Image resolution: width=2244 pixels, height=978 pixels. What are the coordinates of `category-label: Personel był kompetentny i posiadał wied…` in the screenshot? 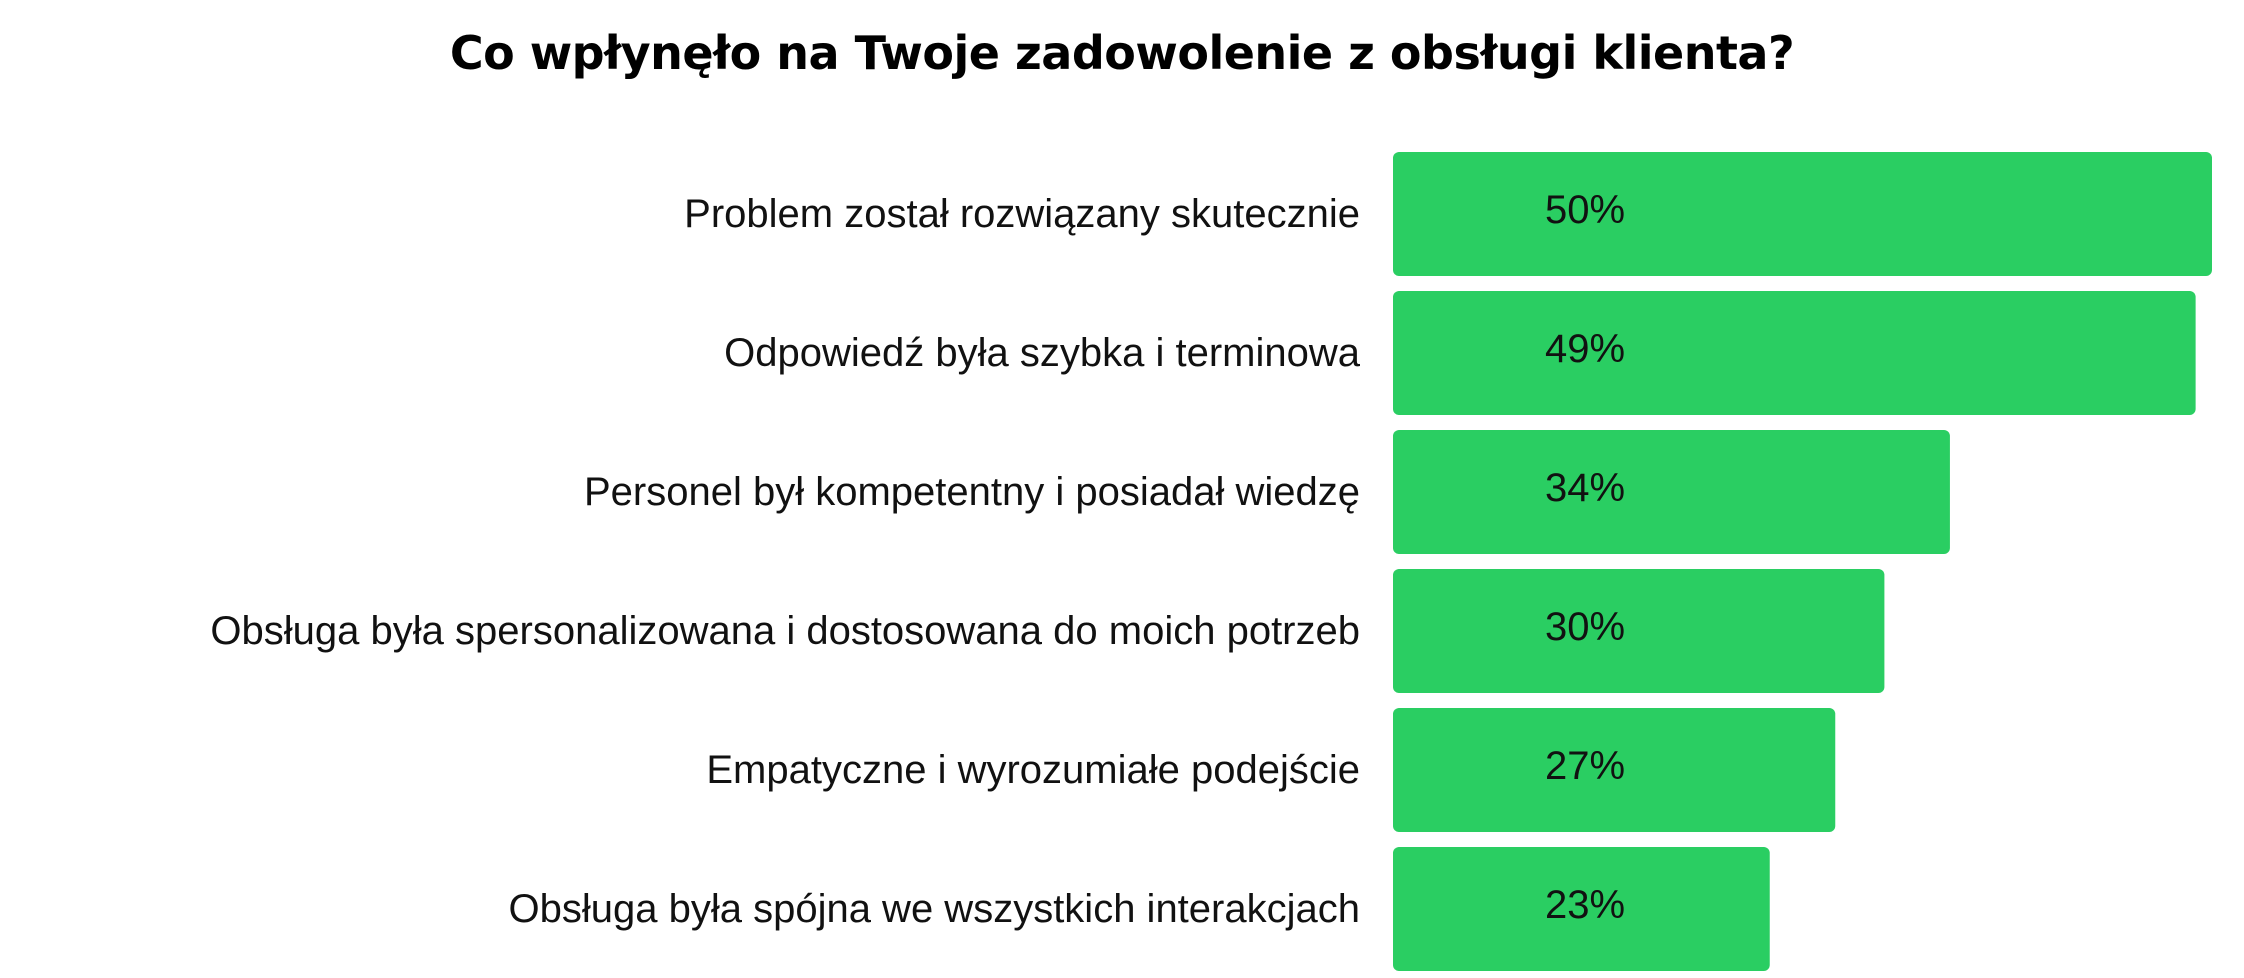 It's located at (972, 492).